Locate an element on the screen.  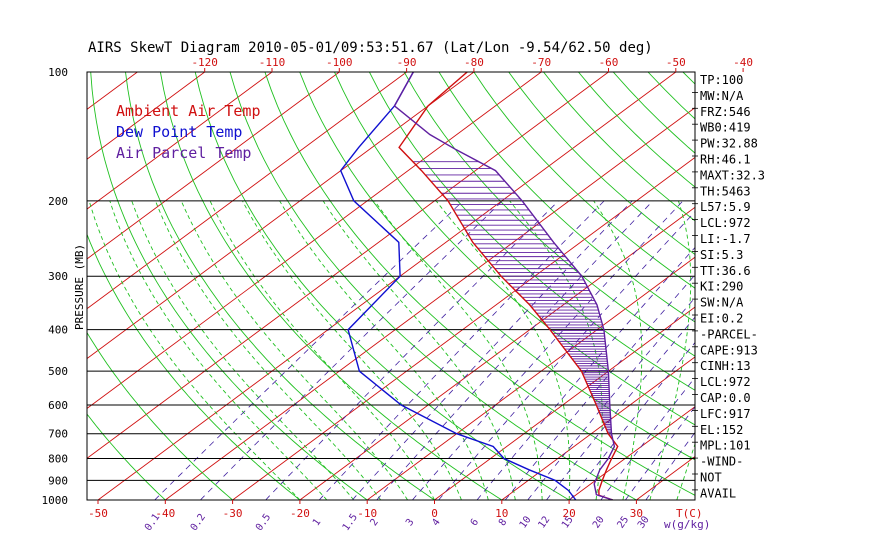
y-axis-label: PRESSURE (MB) is located at coordinates (79, 287).